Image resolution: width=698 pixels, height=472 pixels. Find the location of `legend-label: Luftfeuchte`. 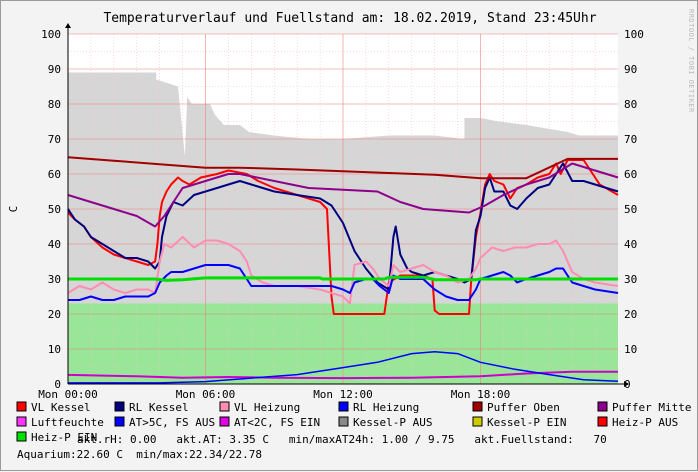

legend-label: Luftfeuchte is located at coordinates (67, 422).